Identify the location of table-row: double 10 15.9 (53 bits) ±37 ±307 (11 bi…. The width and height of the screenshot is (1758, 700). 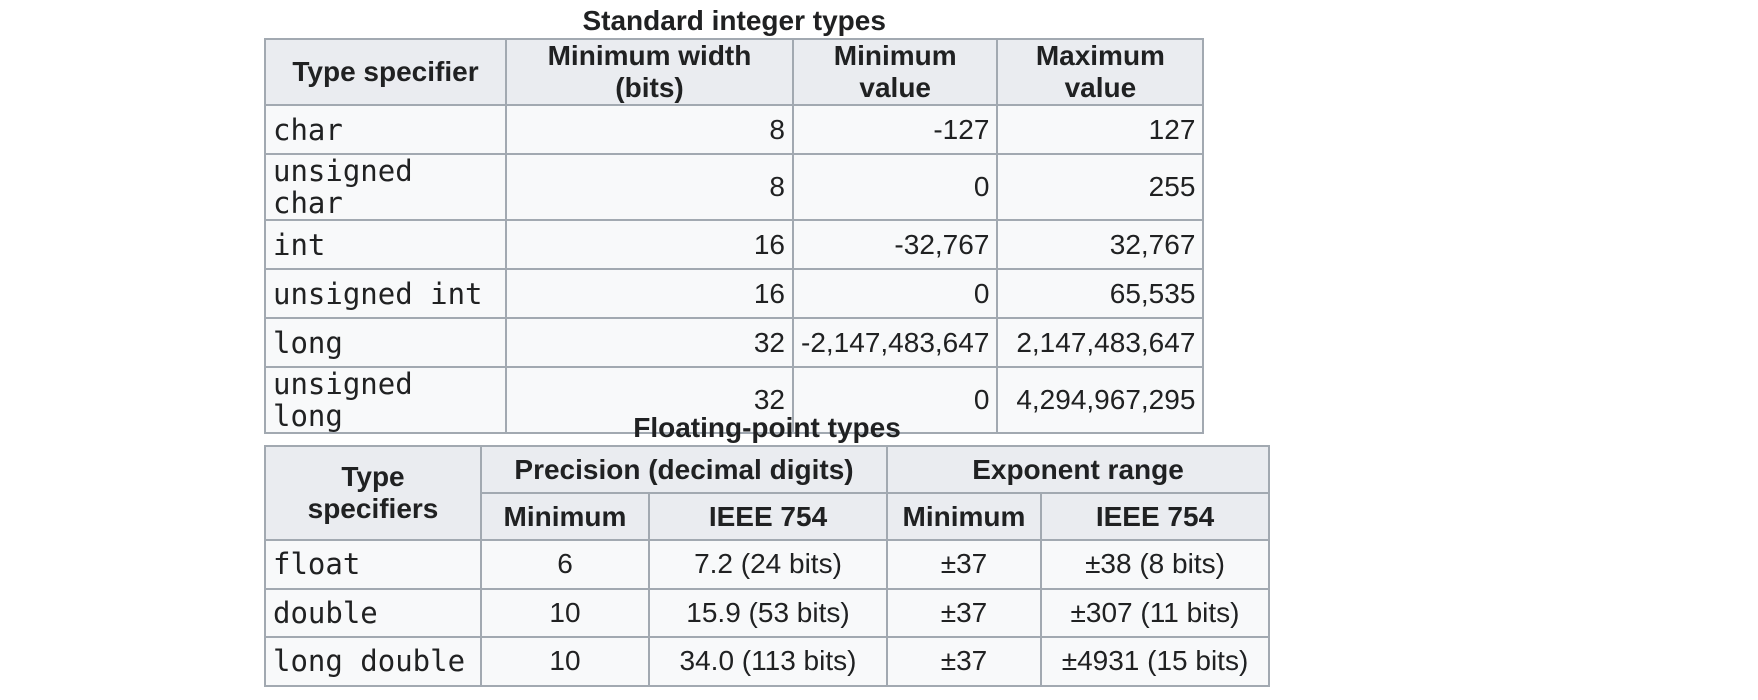
(767, 612).